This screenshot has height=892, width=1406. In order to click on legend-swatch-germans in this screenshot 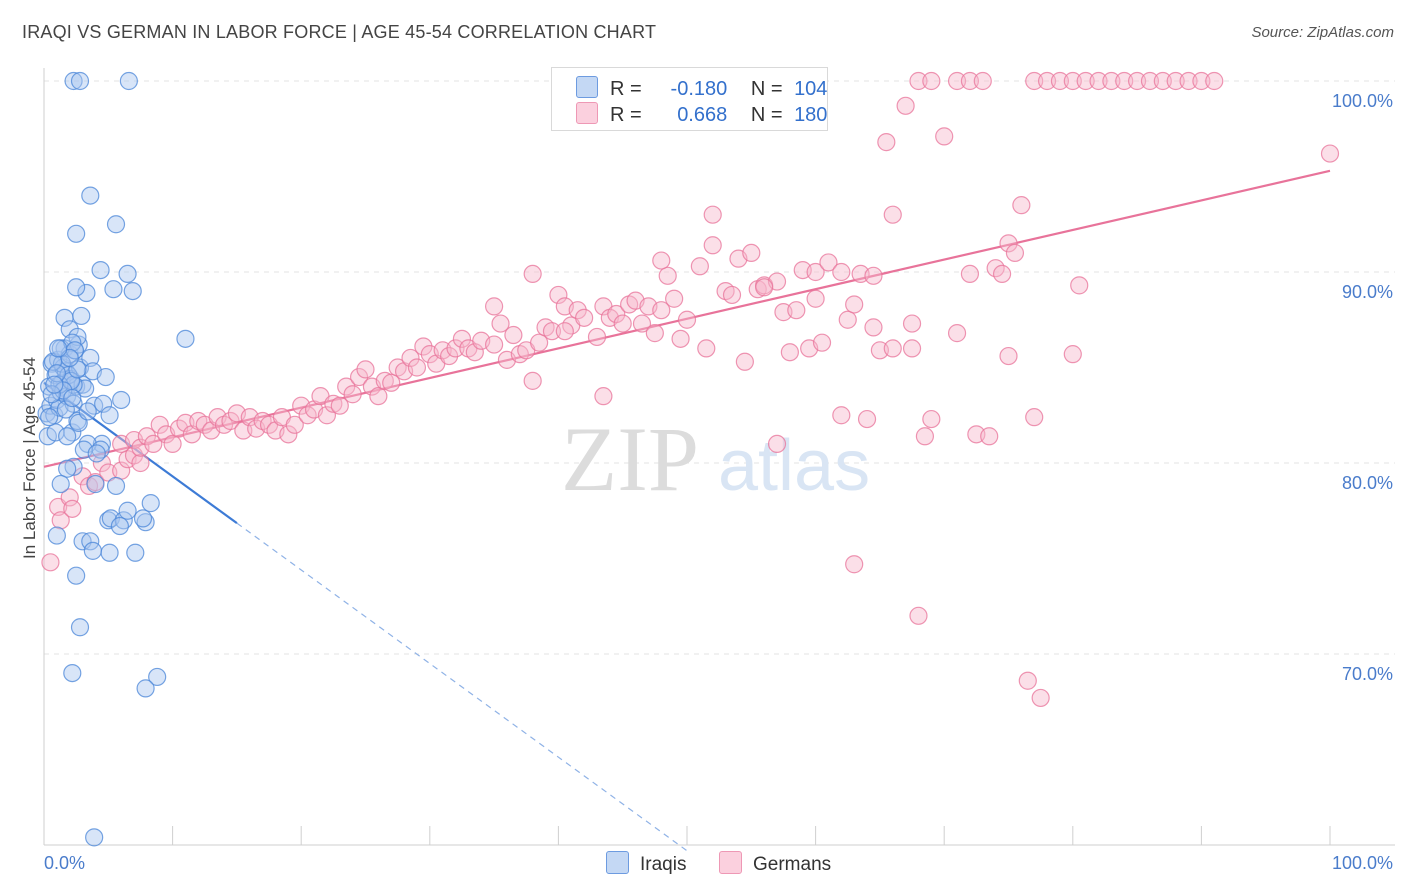, I will do `click(587, 113)`.